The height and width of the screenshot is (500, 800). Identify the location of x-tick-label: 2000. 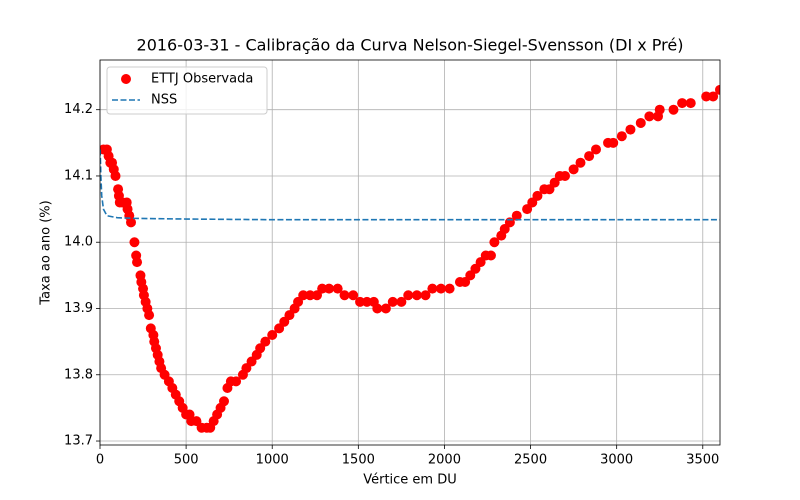
(444, 460).